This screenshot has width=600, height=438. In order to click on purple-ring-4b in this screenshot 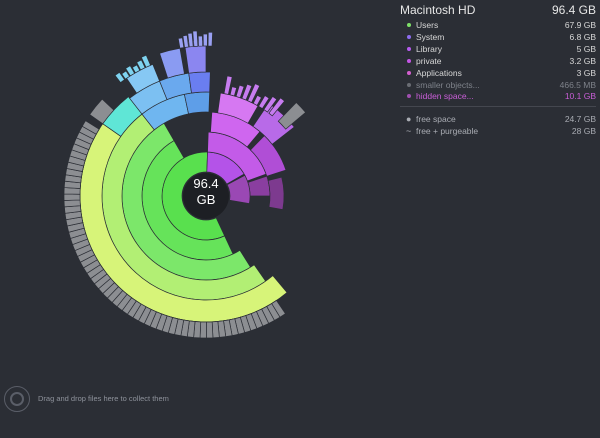, I will do `click(273, 123)`.